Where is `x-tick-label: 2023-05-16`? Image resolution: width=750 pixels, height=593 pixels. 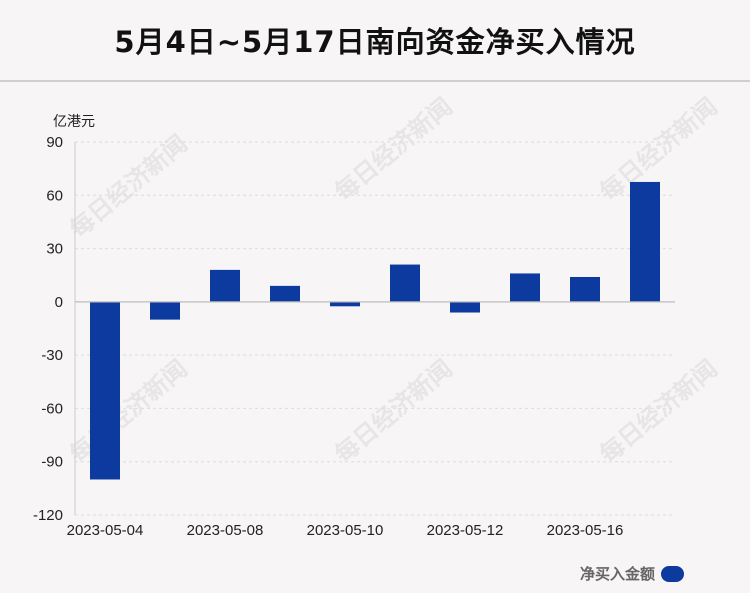 x-tick-label: 2023-05-16 is located at coordinates (585, 530).